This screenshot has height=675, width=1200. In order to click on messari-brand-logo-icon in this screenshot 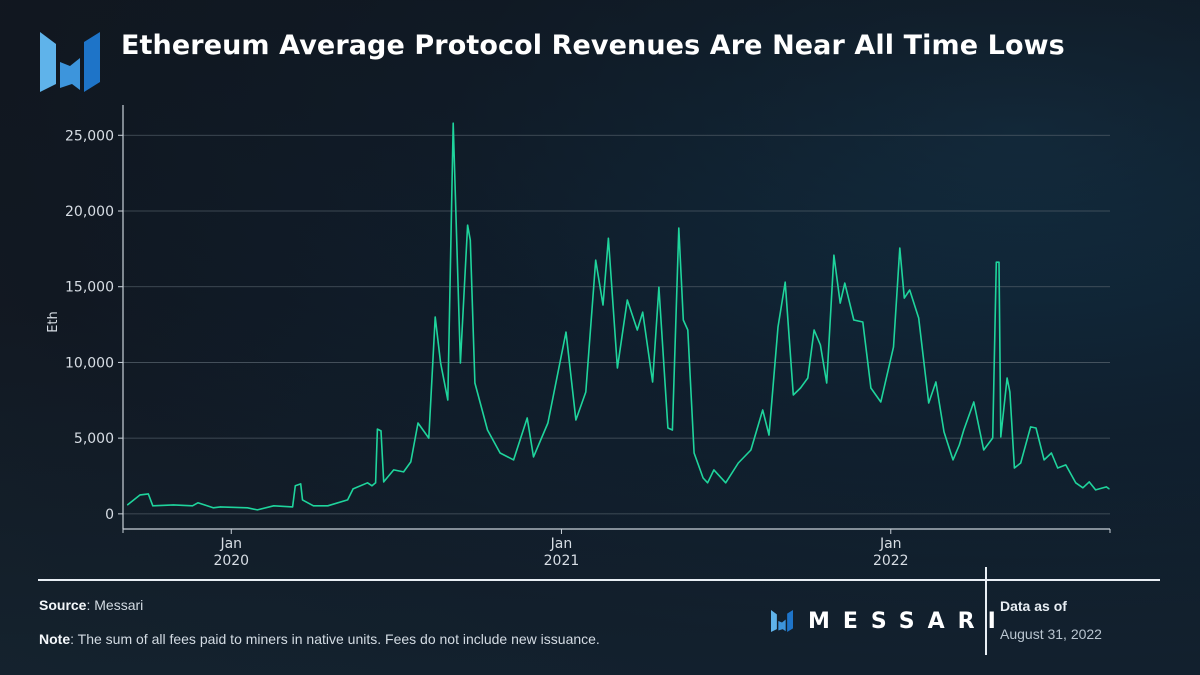, I will do `click(782, 621)`.